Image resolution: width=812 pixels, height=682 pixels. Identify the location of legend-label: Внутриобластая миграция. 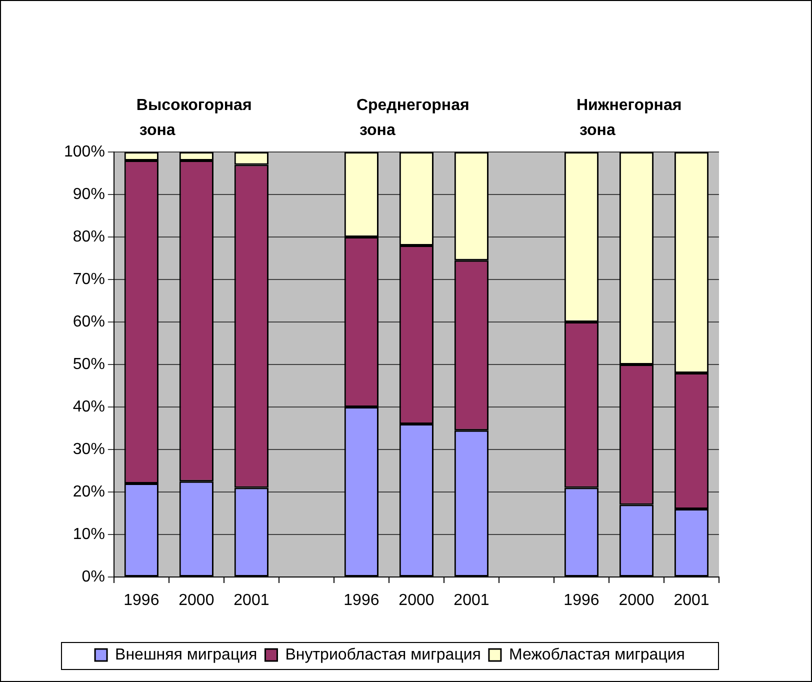
(383, 655).